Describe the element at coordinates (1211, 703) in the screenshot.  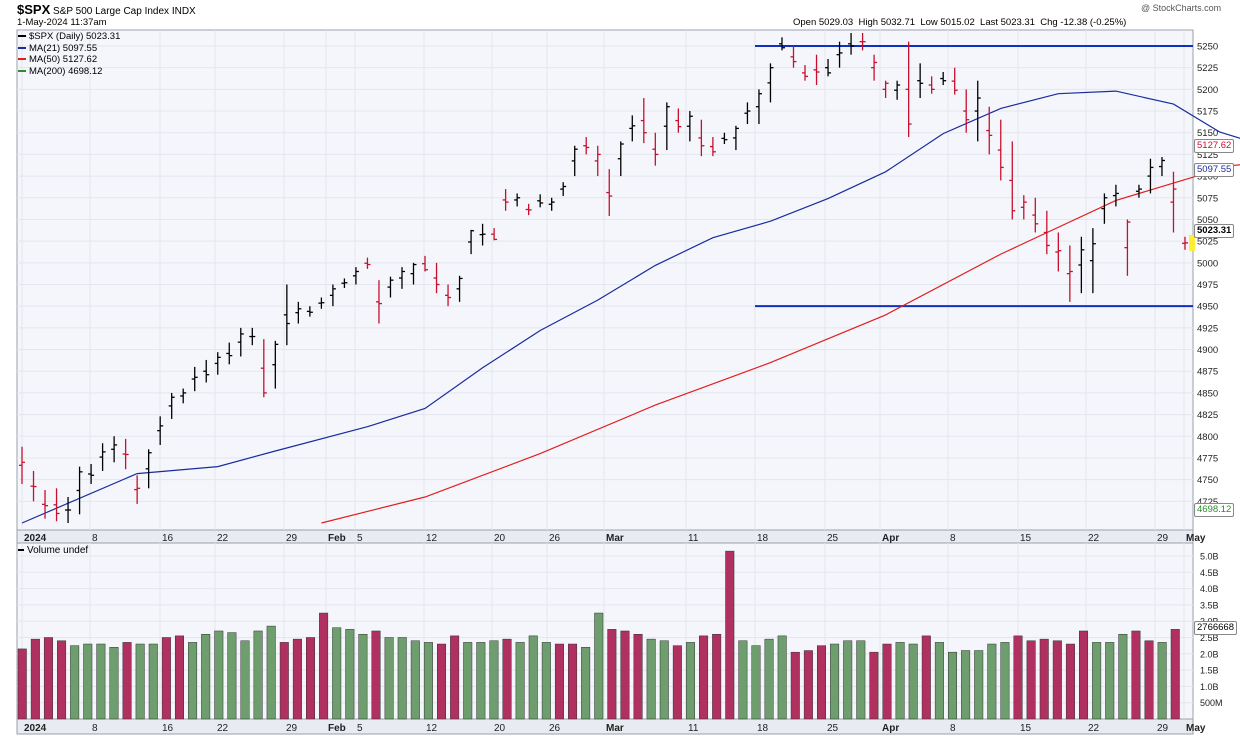
I see `volume-tick-label: 500M` at that location.